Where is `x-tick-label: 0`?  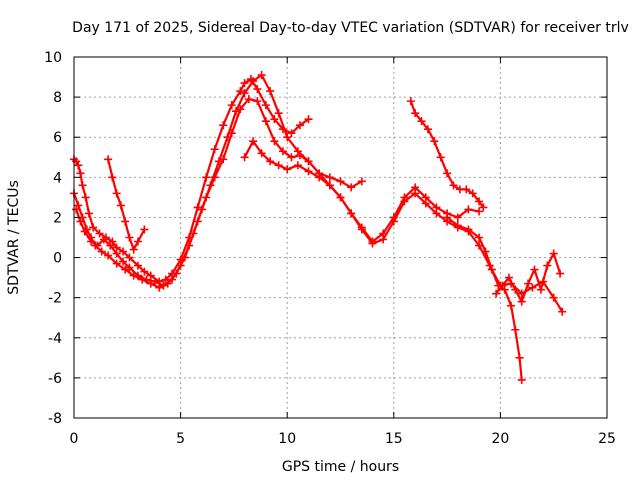
x-tick-label: 0 is located at coordinates (74, 439).